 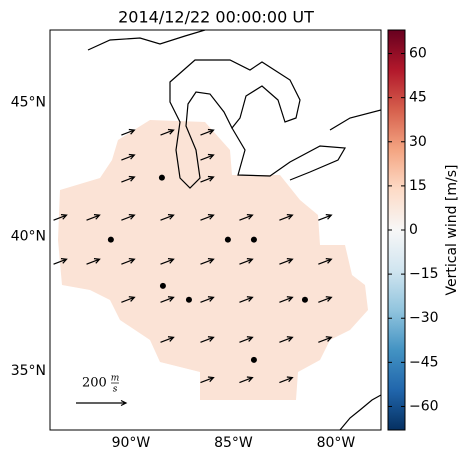 What do you see at coordinates (131, 443) in the screenshot?
I see `lon-label: 90°W` at bounding box center [131, 443].